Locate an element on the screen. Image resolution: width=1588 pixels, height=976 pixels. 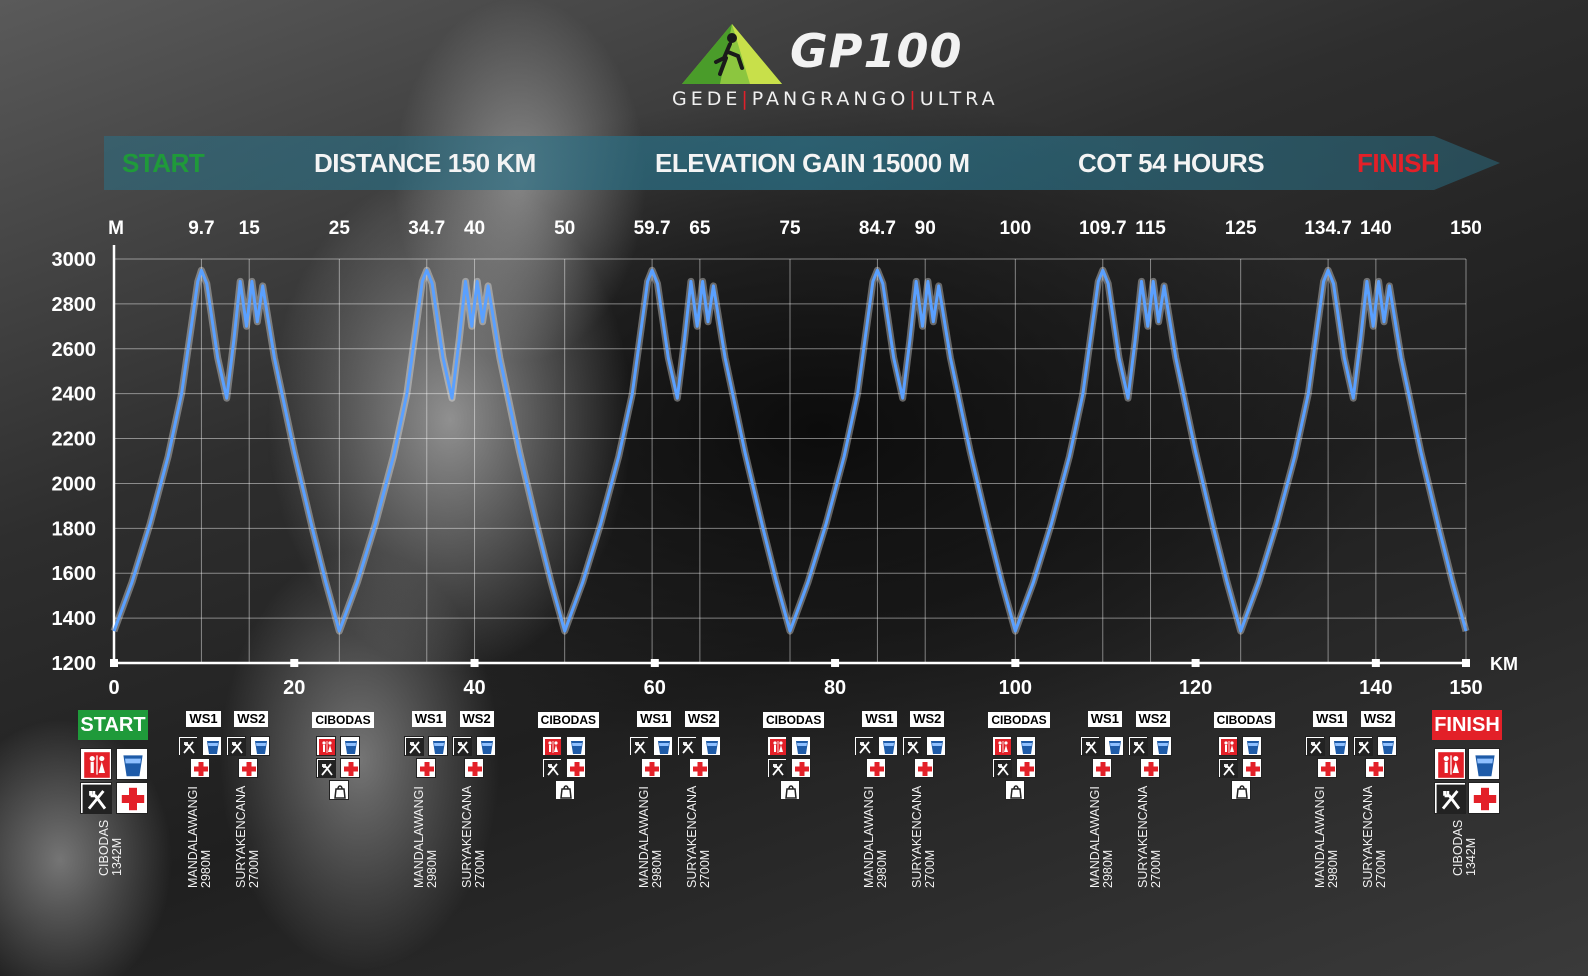
y-tick-label: 1400 is located at coordinates (74, 619).